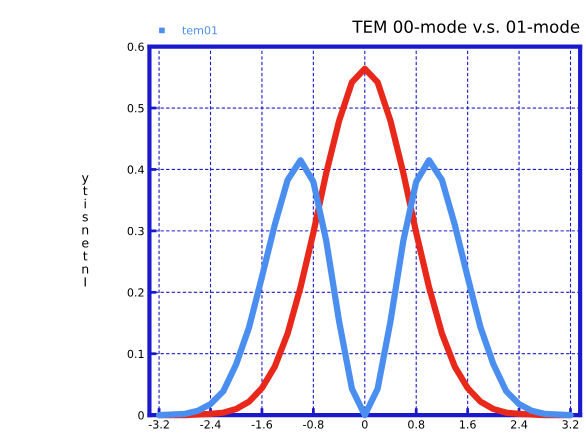  What do you see at coordinates (85, 231) in the screenshot?
I see `text: ytisnetnI` at bounding box center [85, 231].